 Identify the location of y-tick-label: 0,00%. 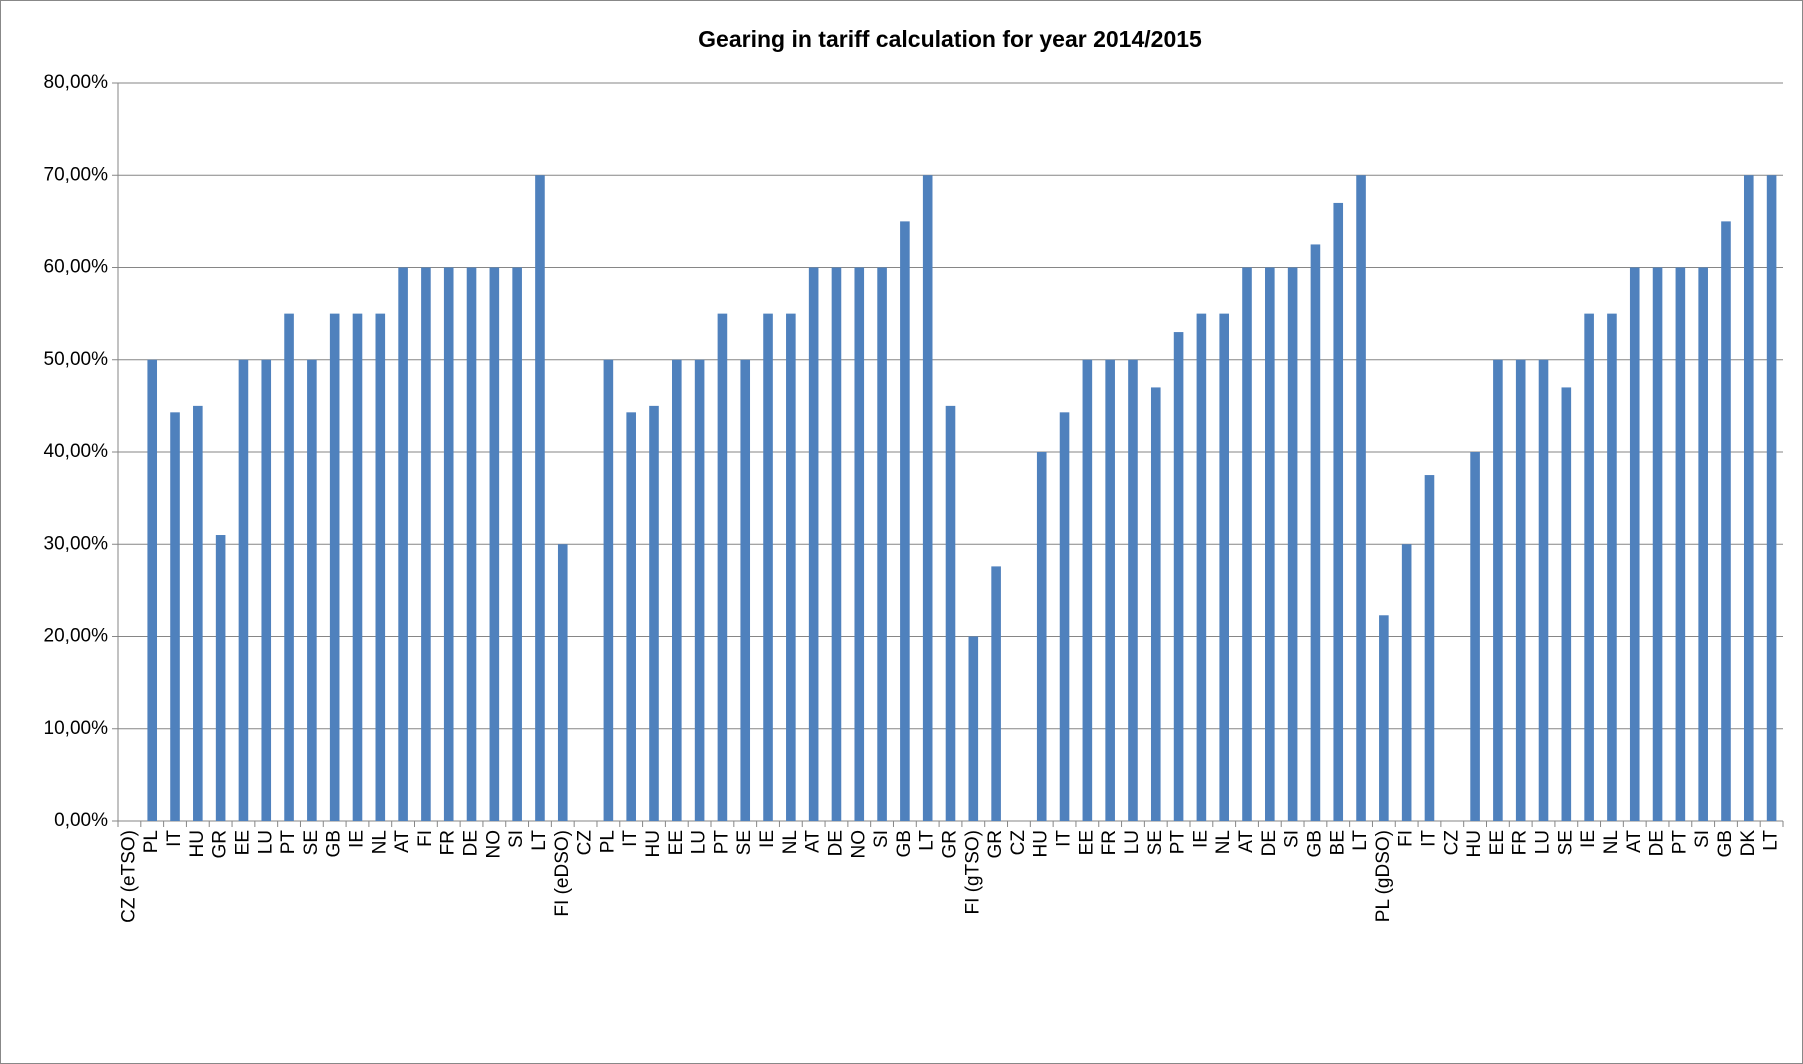
(81, 820).